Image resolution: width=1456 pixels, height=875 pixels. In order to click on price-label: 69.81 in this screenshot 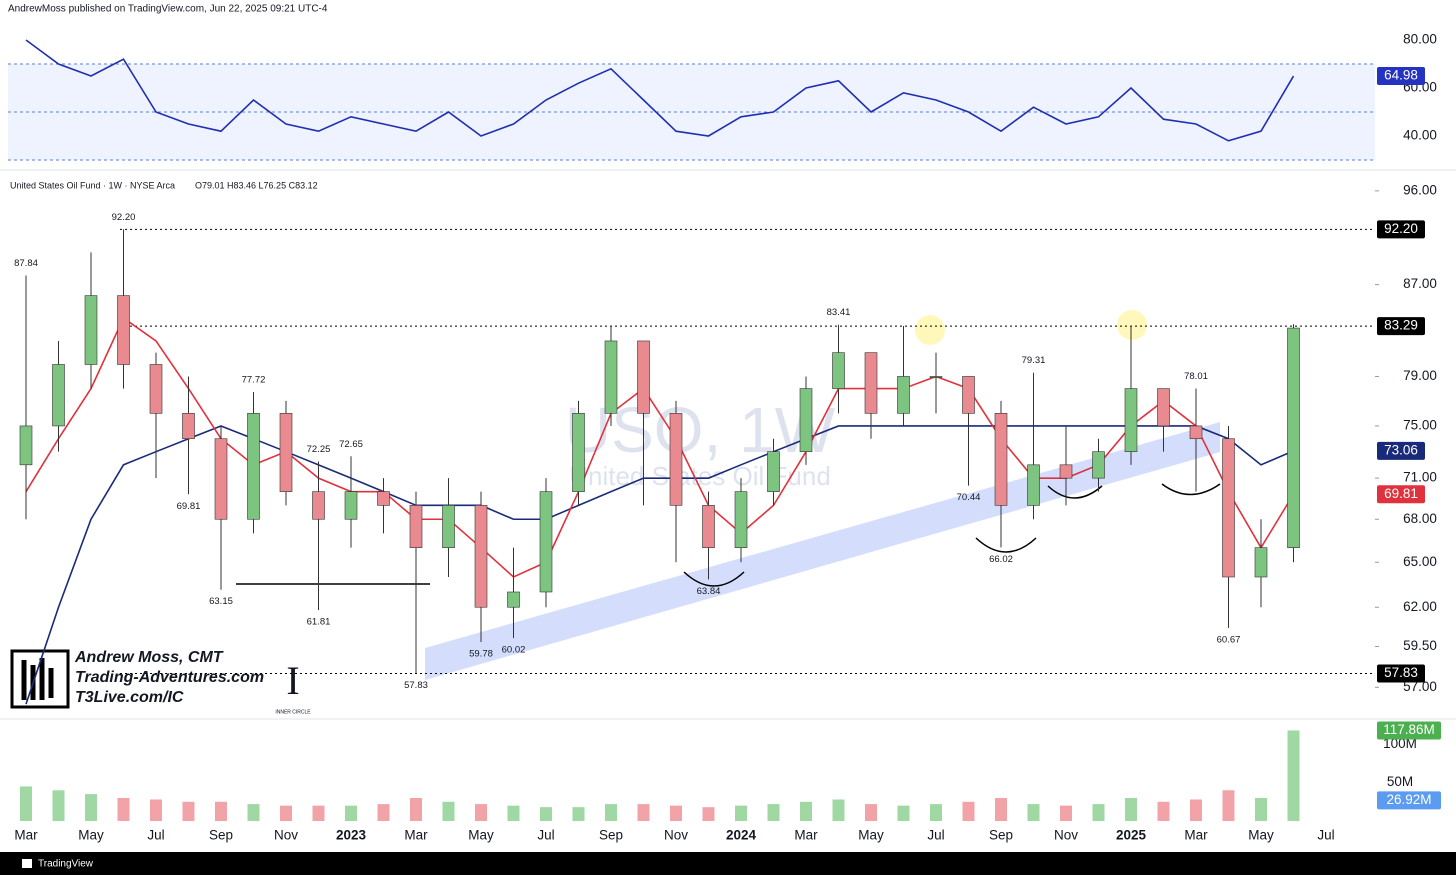, I will do `click(189, 506)`.